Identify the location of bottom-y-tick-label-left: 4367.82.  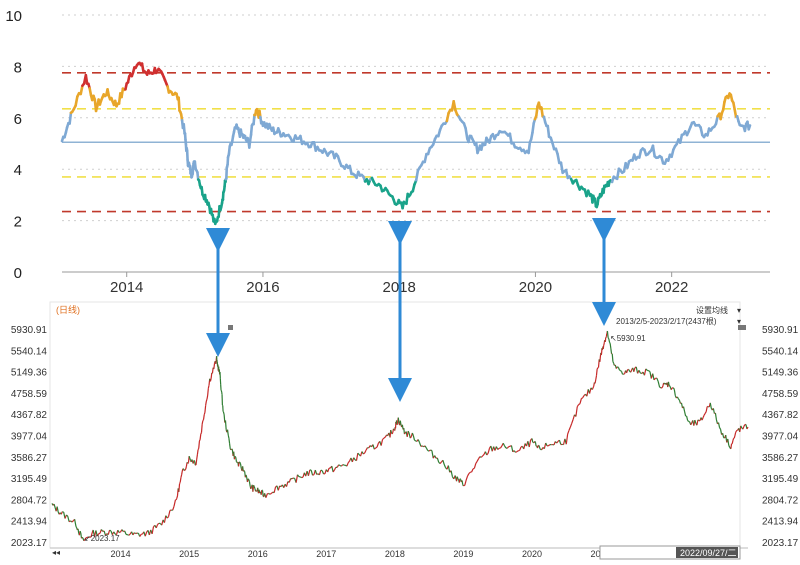
(29, 415).